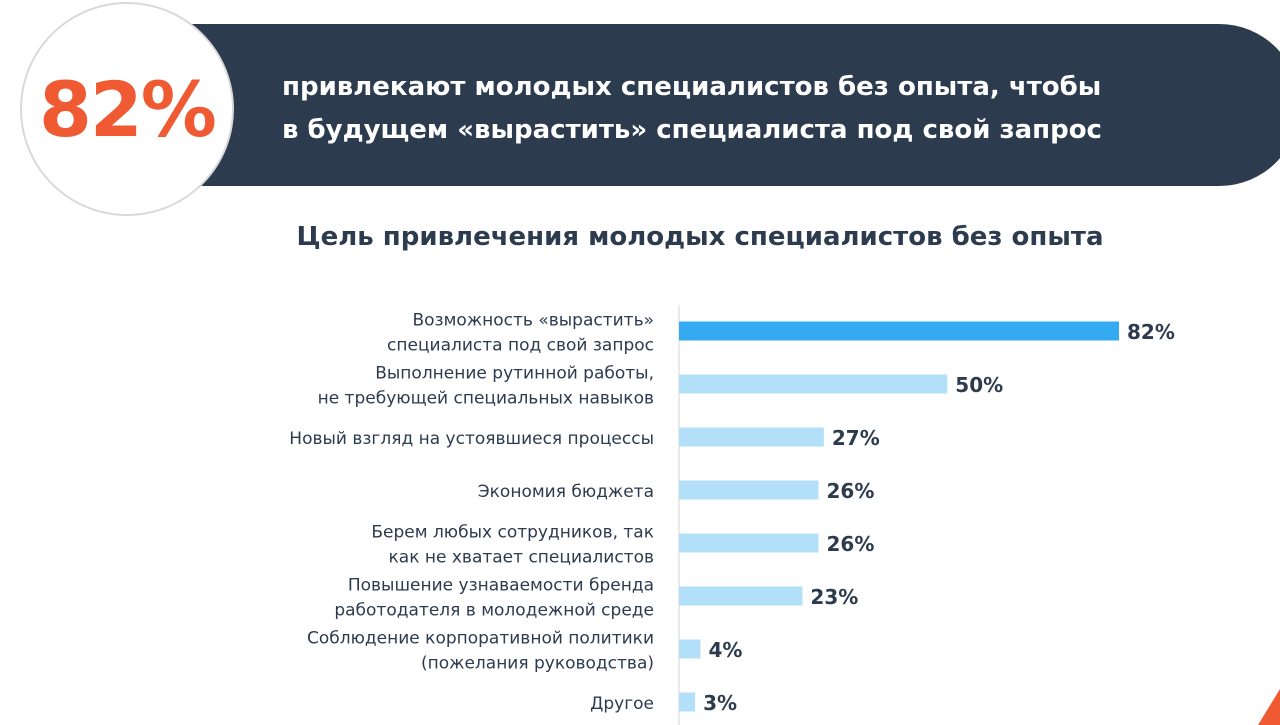 The image size is (1280, 725). What do you see at coordinates (566, 492) in the screenshot?
I see `category-label: Экономия бюджета` at bounding box center [566, 492].